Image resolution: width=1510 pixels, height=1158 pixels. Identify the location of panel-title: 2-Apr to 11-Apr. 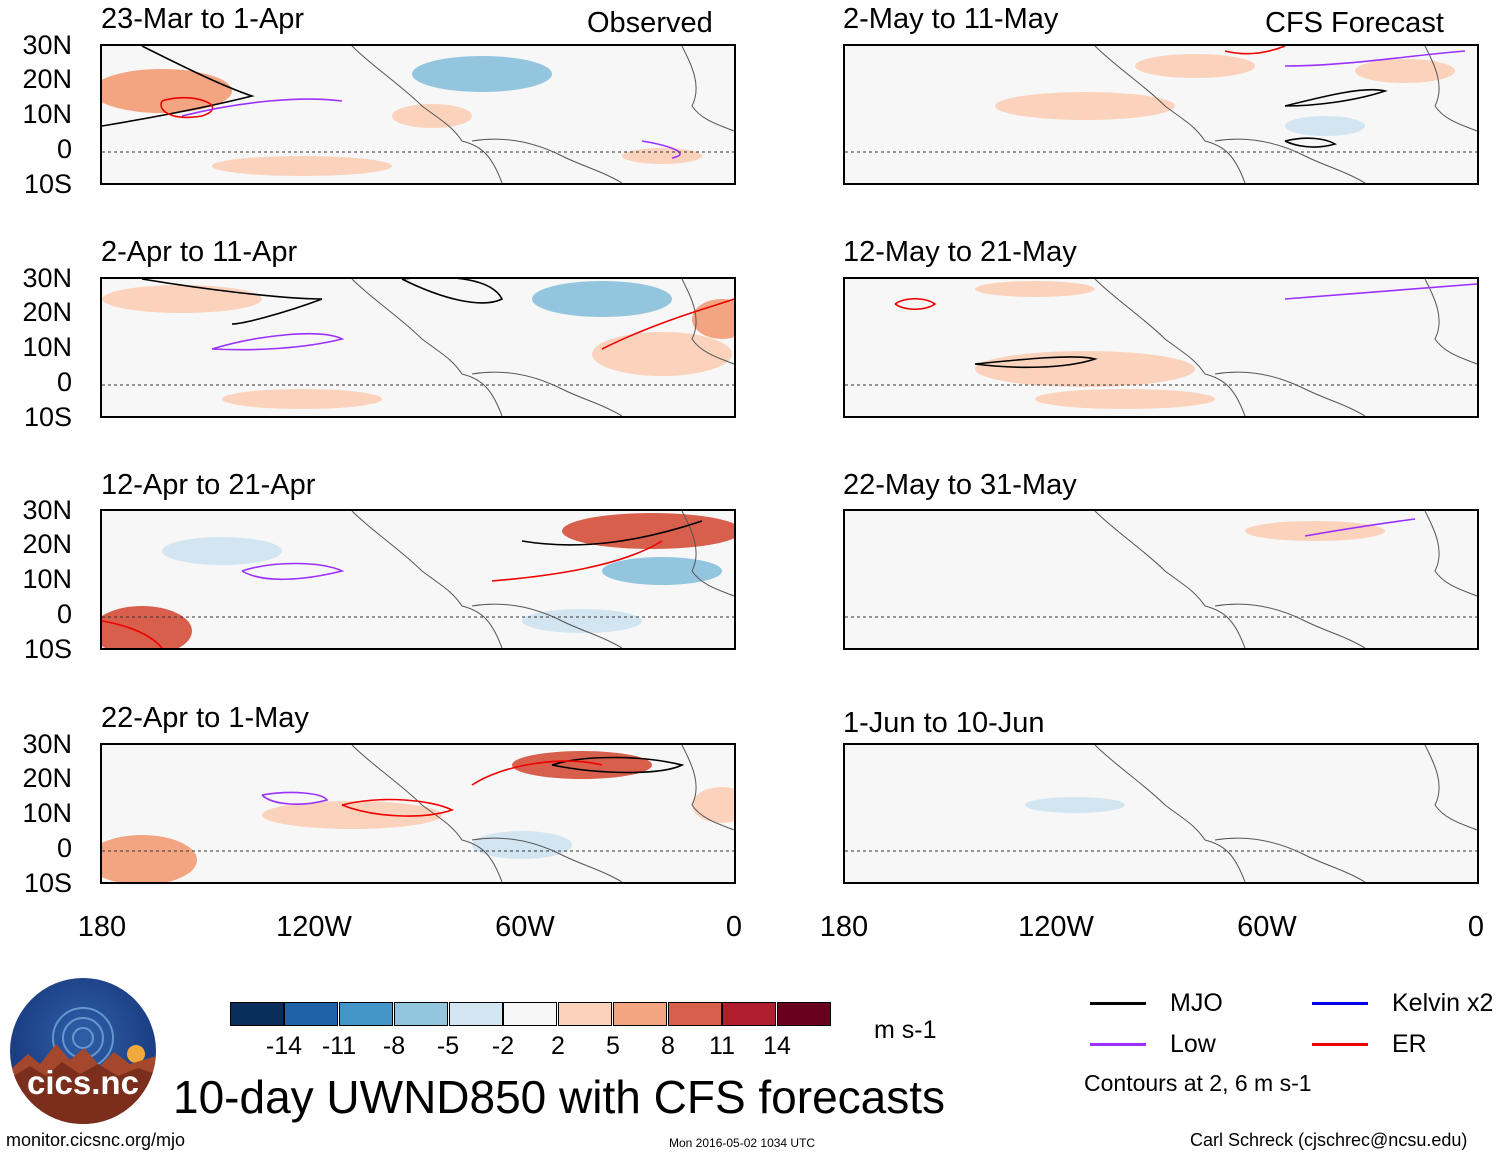
(199, 252).